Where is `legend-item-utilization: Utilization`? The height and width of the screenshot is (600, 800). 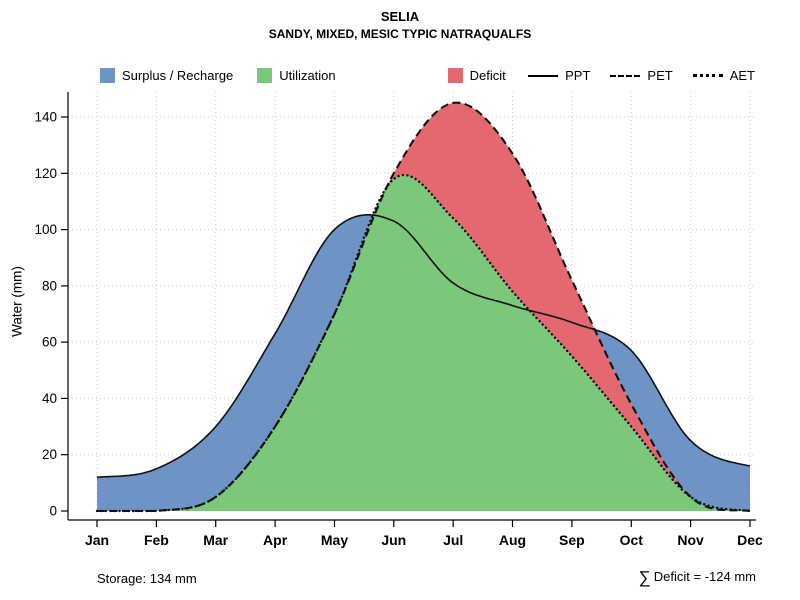
legend-item-utilization: Utilization is located at coordinates (296, 75).